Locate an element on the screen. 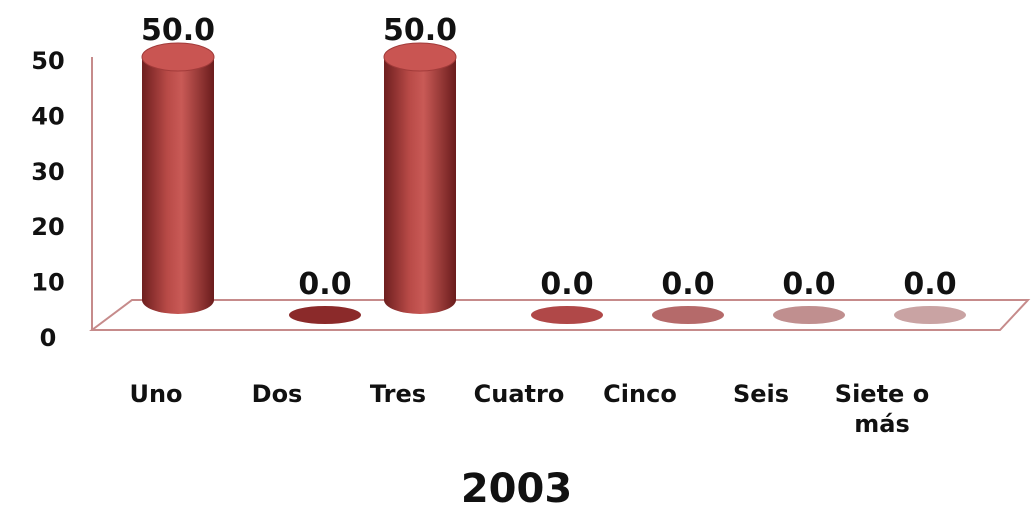 Image resolution: width=1033 pixels, height=519 pixels. category-label-line: Siete o is located at coordinates (882, 394).